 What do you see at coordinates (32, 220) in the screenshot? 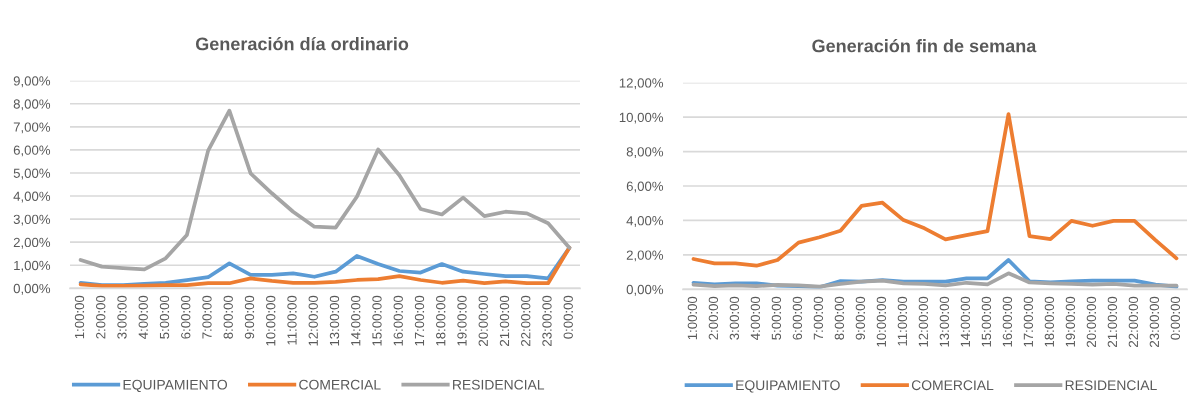
I see `y-tick-label: 3,00%` at bounding box center [32, 220].